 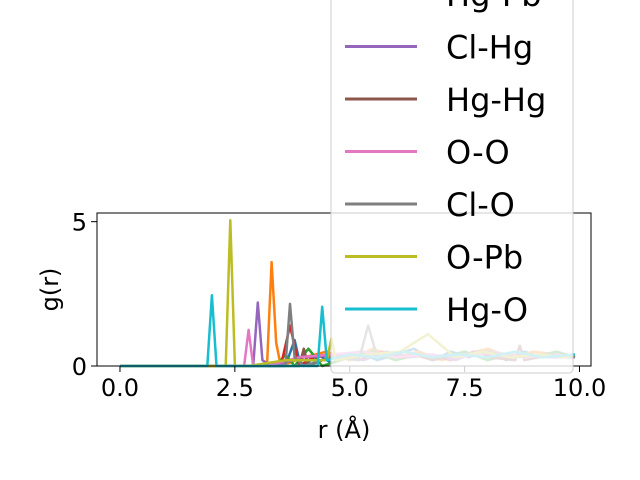 I want to click on x-tick-label: 2.5, so click(x=235, y=388).